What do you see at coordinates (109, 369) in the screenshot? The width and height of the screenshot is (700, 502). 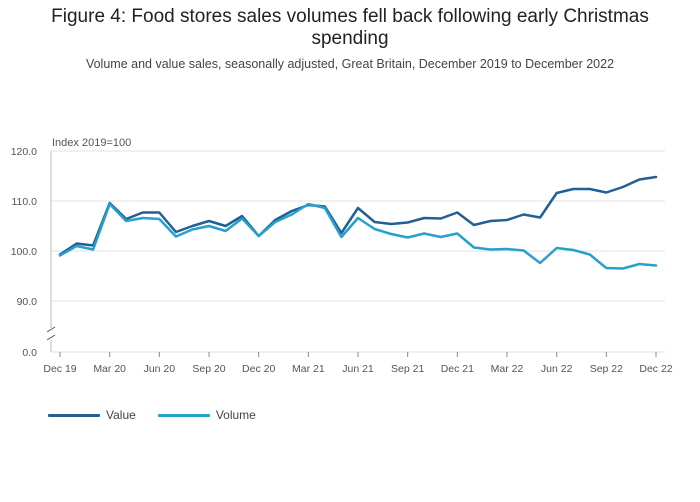 I see `x-tick-label: Mar 20` at bounding box center [109, 369].